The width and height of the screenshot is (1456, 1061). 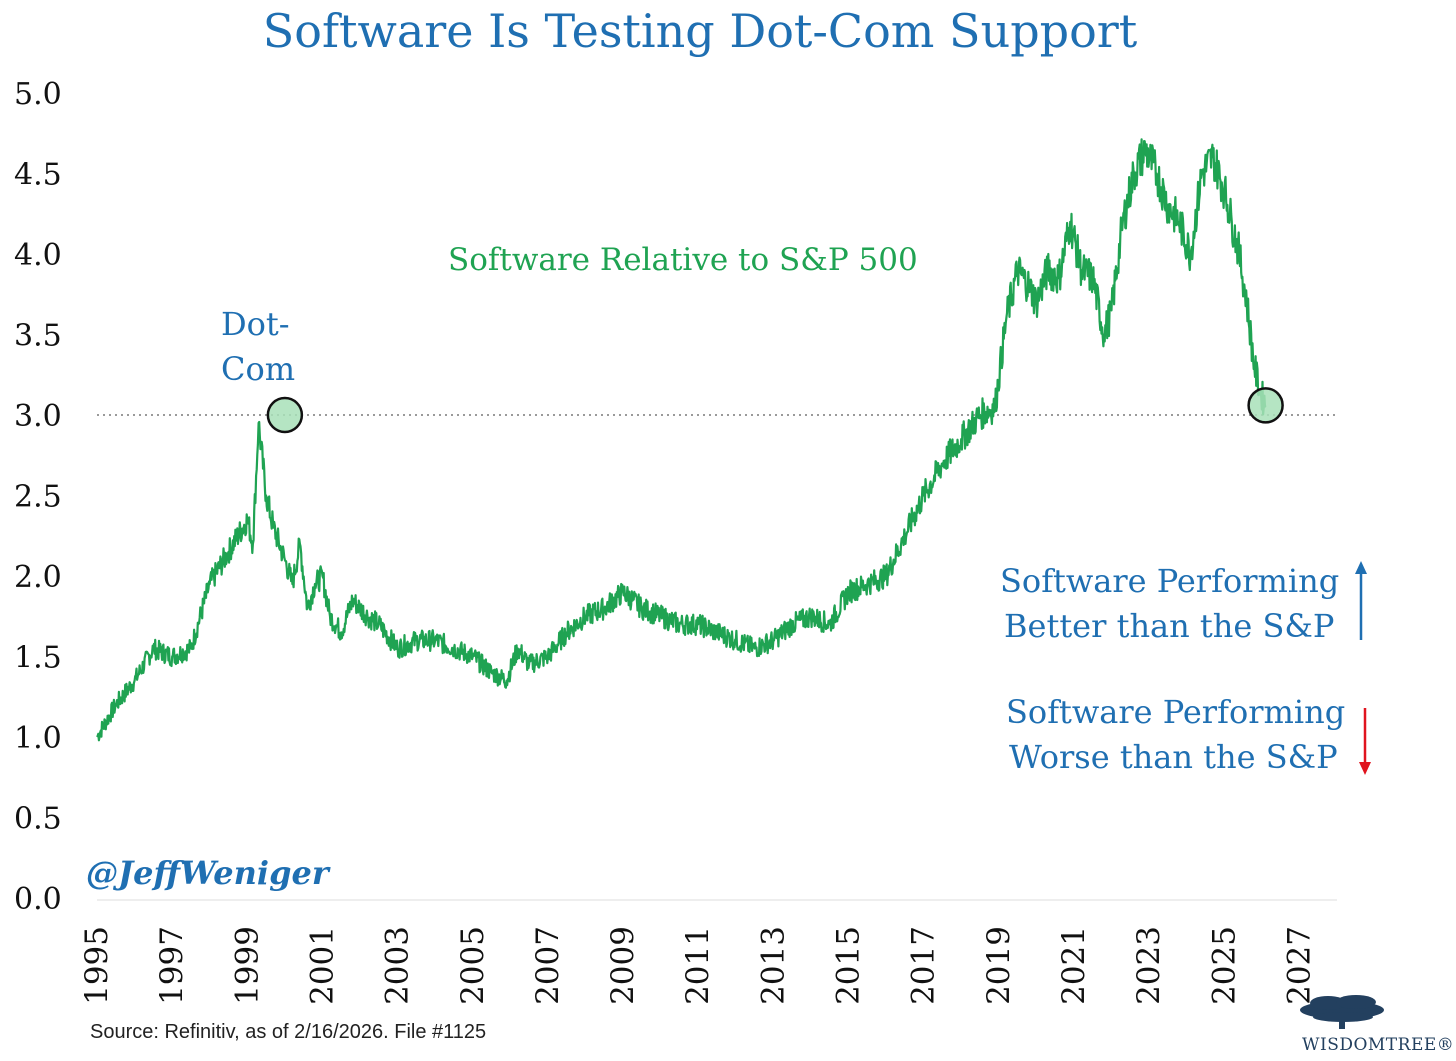 I want to click on x-tick-label: 2007, so click(x=548, y=965).